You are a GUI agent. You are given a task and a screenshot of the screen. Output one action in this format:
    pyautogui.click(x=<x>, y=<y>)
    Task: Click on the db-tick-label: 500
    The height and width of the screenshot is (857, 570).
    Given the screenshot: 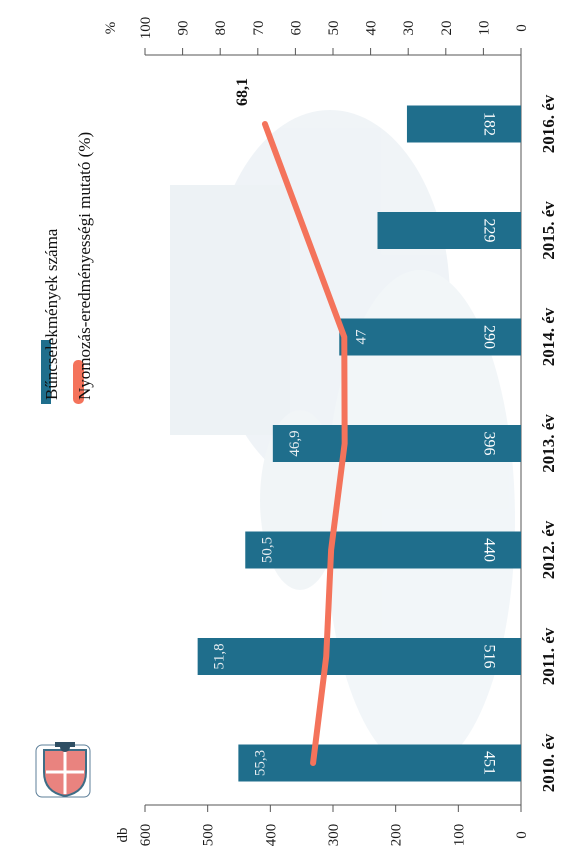 What is the action you would take?
    pyautogui.click(x=209, y=835)
    